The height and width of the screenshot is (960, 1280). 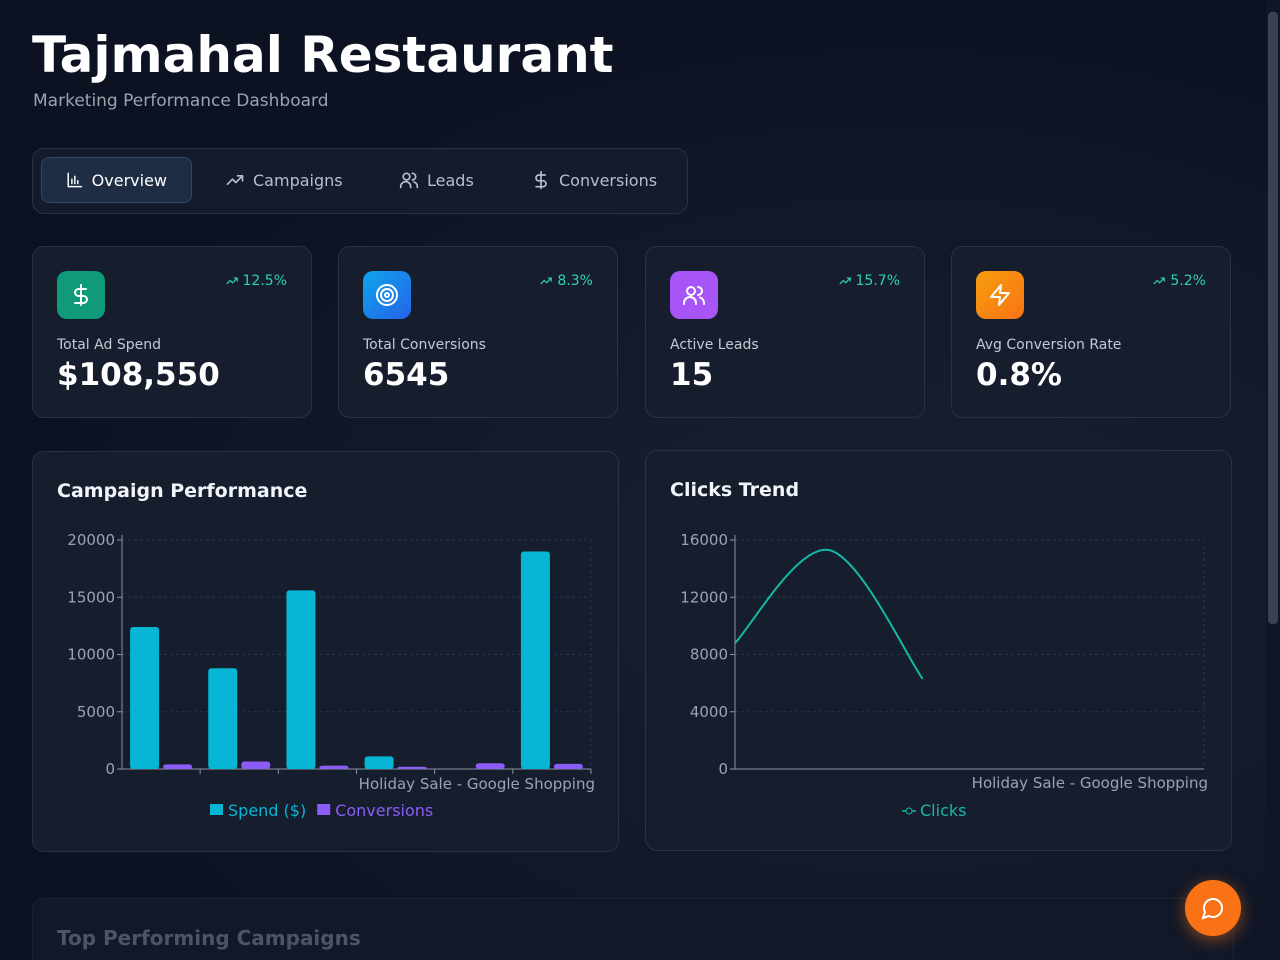 I want to click on tab-campaigns: Campaigns, so click(x=284, y=180).